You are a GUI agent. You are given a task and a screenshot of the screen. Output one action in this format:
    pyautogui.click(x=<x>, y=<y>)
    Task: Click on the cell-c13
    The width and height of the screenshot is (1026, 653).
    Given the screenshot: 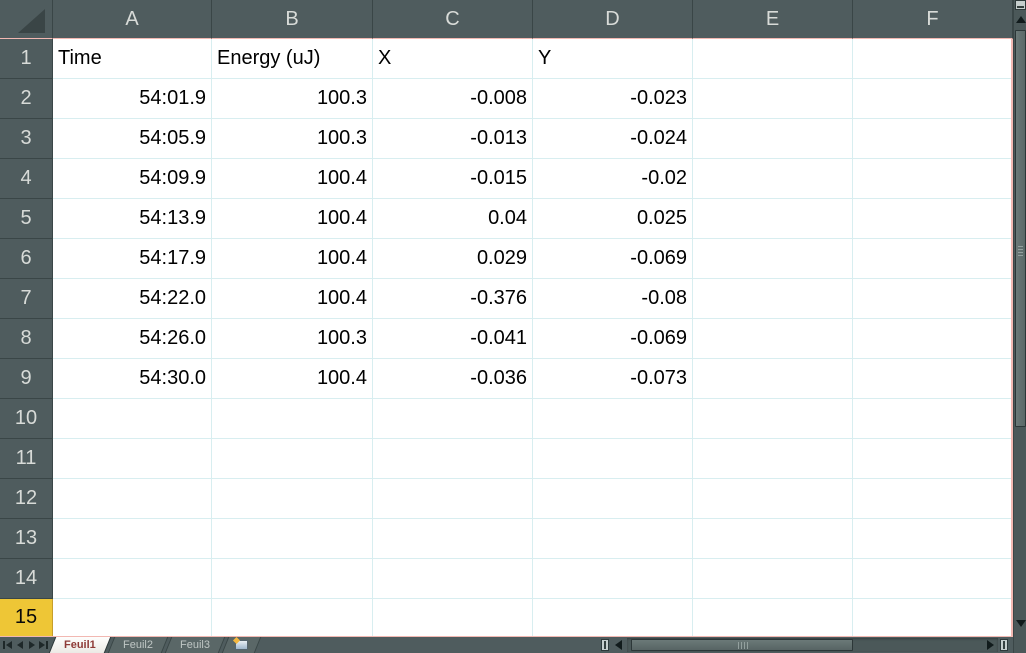 What is the action you would take?
    pyautogui.click(x=453, y=539)
    